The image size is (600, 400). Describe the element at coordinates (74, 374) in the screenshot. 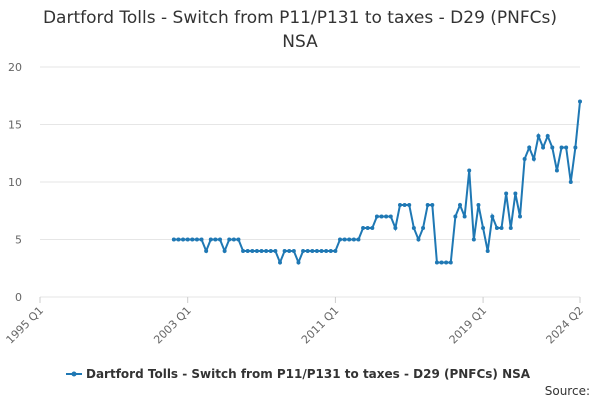

I see `legend-marker` at that location.